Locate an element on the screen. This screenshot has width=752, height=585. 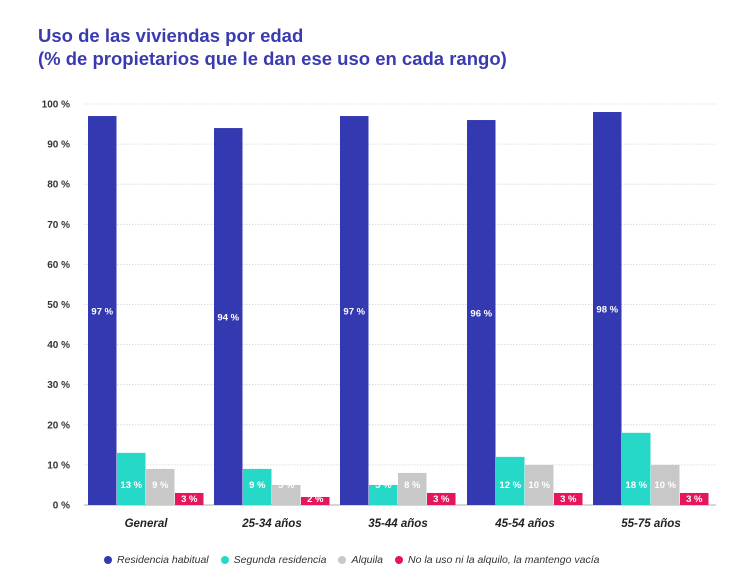
y-tick-label: 70 % is located at coordinates (58, 225).